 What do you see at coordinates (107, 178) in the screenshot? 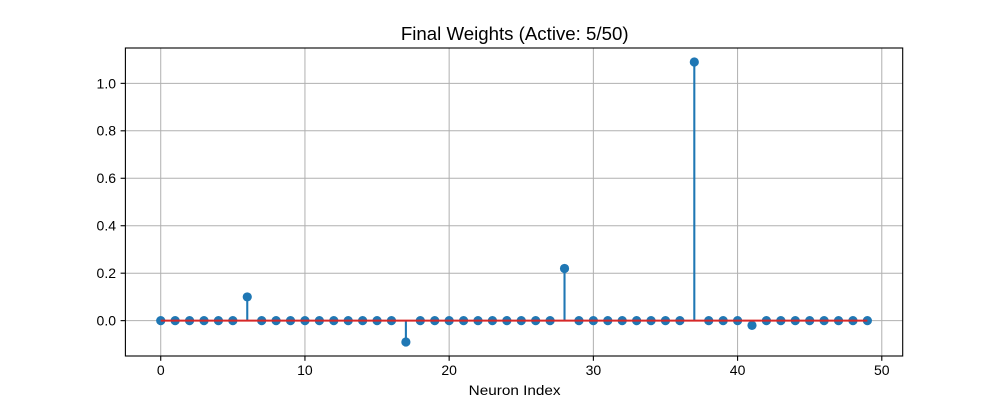
I see `svg-text: 0.6` at bounding box center [107, 178].